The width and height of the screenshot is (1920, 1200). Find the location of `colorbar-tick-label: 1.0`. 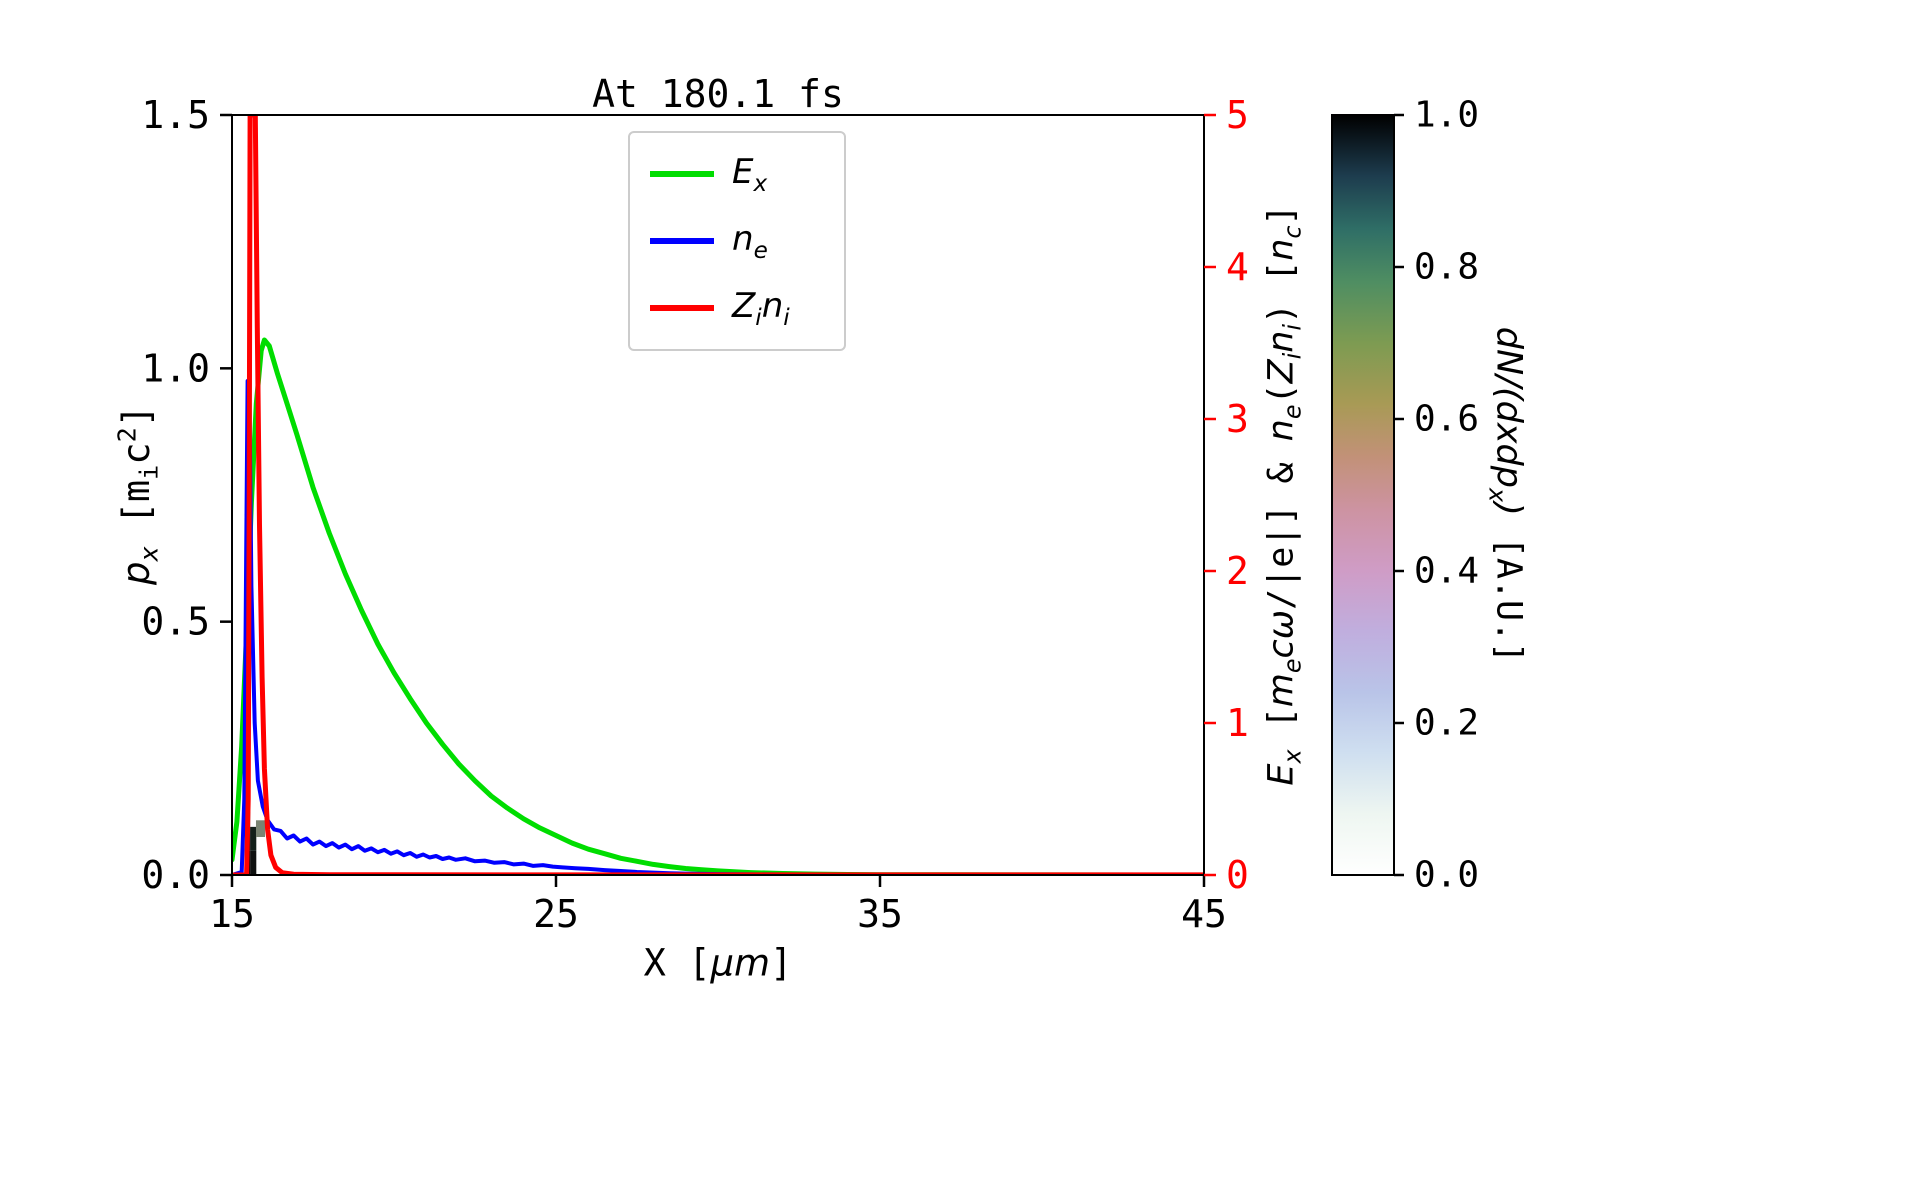

colorbar-tick-label: 1.0 is located at coordinates (1446, 115).